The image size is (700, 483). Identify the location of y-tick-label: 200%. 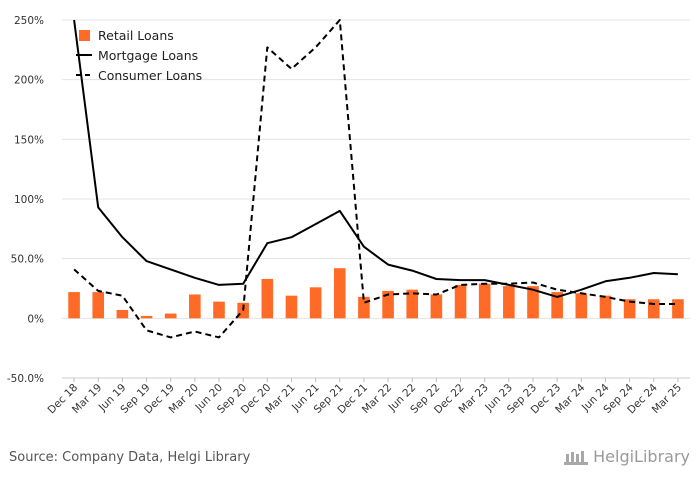
(29, 81).